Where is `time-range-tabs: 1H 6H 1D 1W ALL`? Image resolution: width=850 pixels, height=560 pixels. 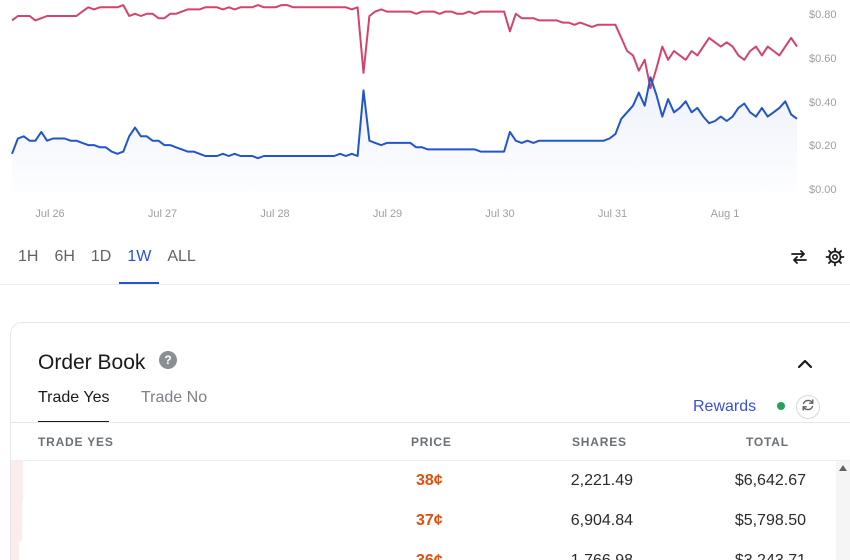 time-range-tabs: 1H 6H 1D 1W ALL is located at coordinates (107, 262).